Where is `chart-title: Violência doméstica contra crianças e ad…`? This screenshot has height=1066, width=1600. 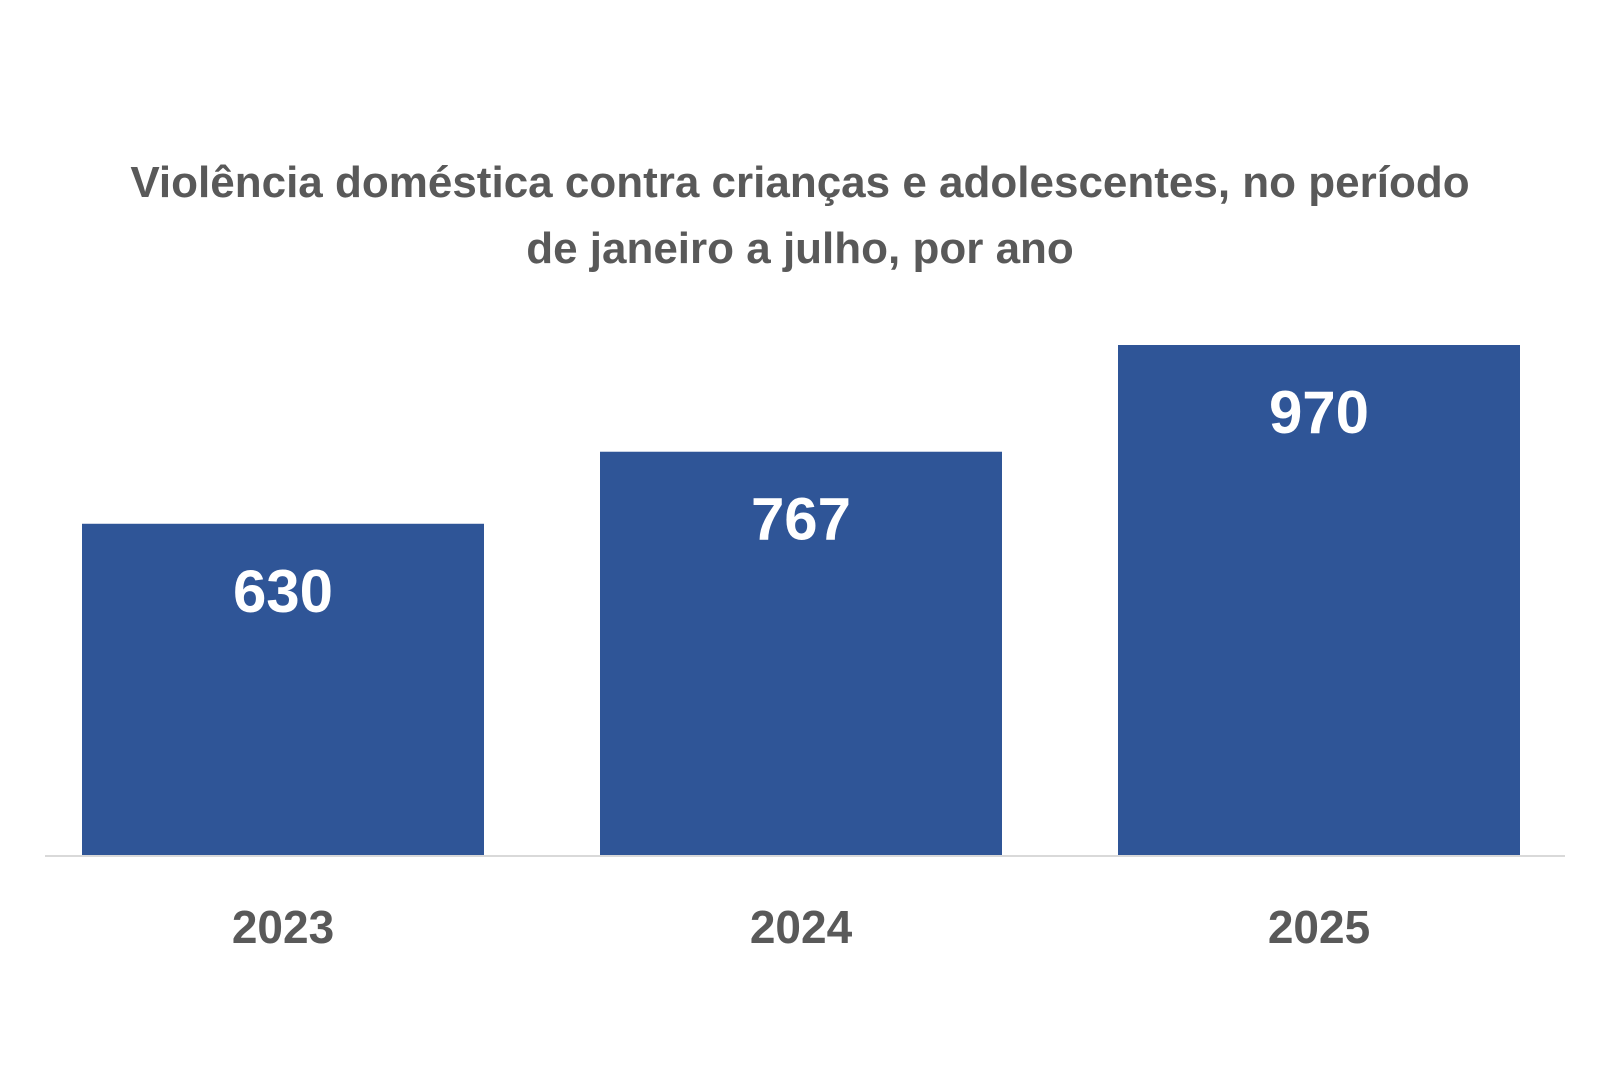 chart-title: Violência doméstica contra crianças e ad… is located at coordinates (800, 215).